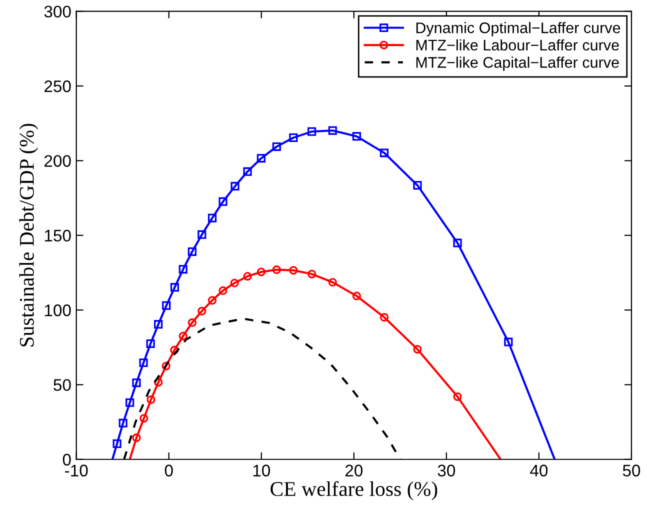 The width and height of the screenshot is (647, 515). Describe the element at coordinates (28, 235) in the screenshot. I see `y-axis-title: Sustainable Debt/GDP (%)` at that location.